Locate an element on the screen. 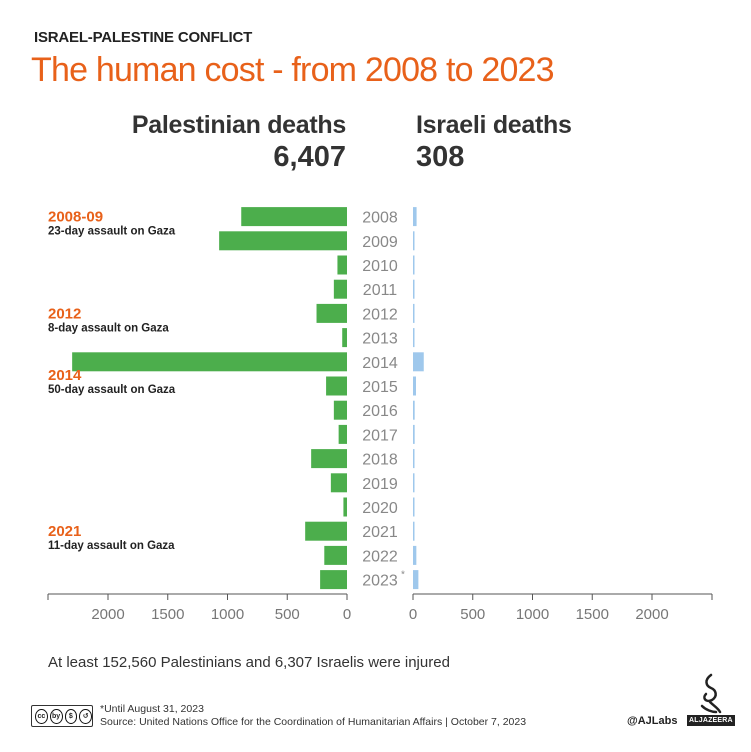 This screenshot has height=752, width=751. israeli-total: 308 is located at coordinates (440, 157).